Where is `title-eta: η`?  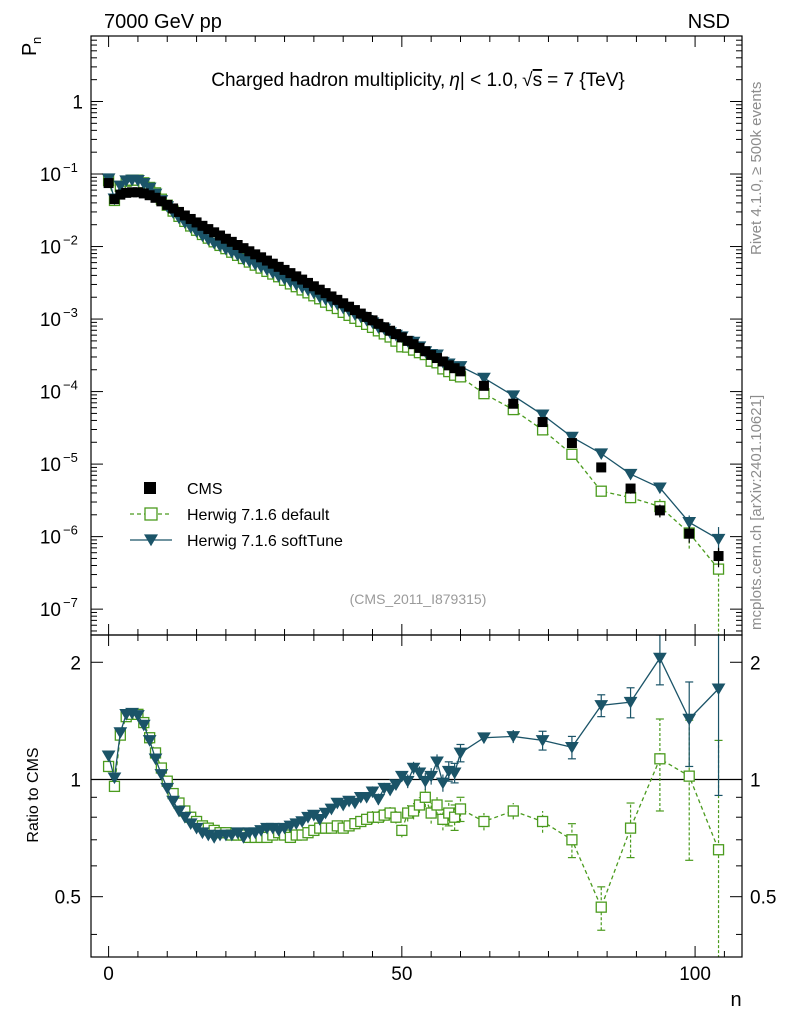
title-eta: η is located at coordinates (454, 80).